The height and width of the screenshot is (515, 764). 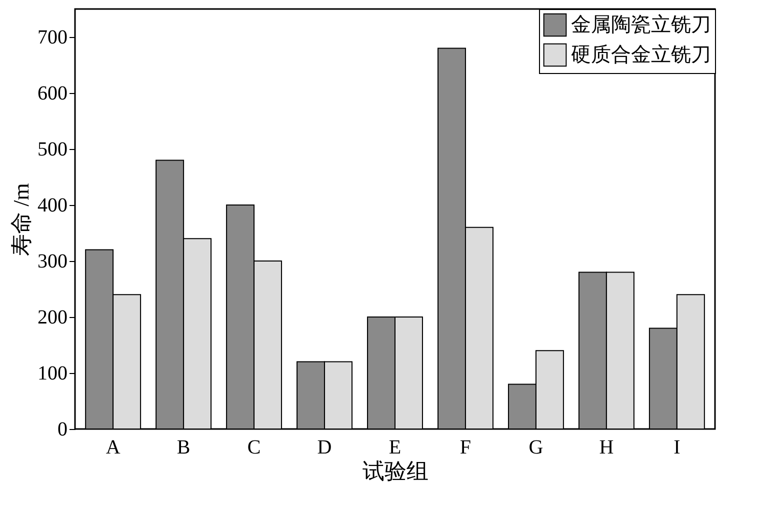 What do you see at coordinates (113, 447) in the screenshot?
I see `x-tick-label: A` at bounding box center [113, 447].